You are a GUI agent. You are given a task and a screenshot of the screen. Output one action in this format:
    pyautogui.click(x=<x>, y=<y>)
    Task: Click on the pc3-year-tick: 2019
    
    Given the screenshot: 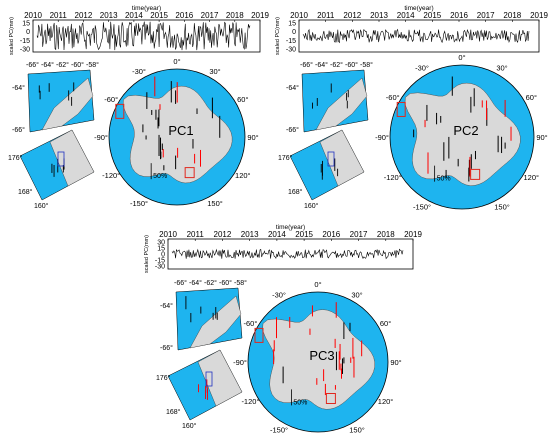 What is the action you would take?
    pyautogui.click(x=413, y=234)
    